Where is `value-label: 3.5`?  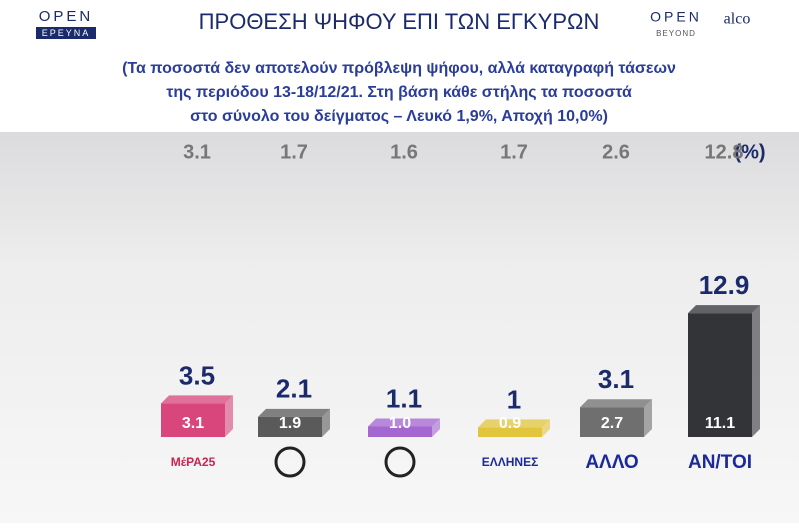 value-label: 3.5 is located at coordinates (197, 375).